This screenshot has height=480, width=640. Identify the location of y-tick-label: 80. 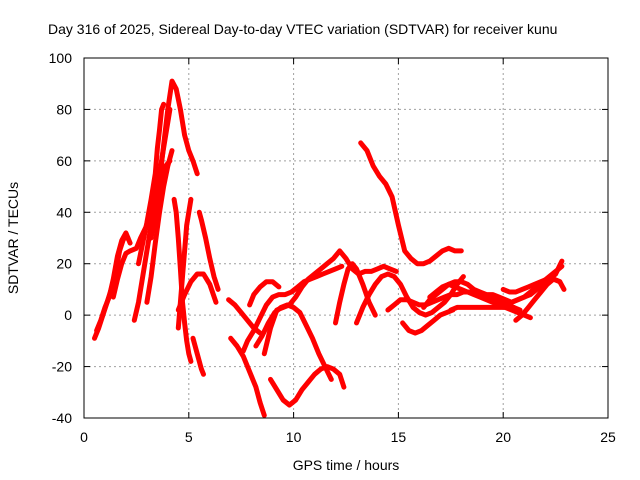
(64, 109).